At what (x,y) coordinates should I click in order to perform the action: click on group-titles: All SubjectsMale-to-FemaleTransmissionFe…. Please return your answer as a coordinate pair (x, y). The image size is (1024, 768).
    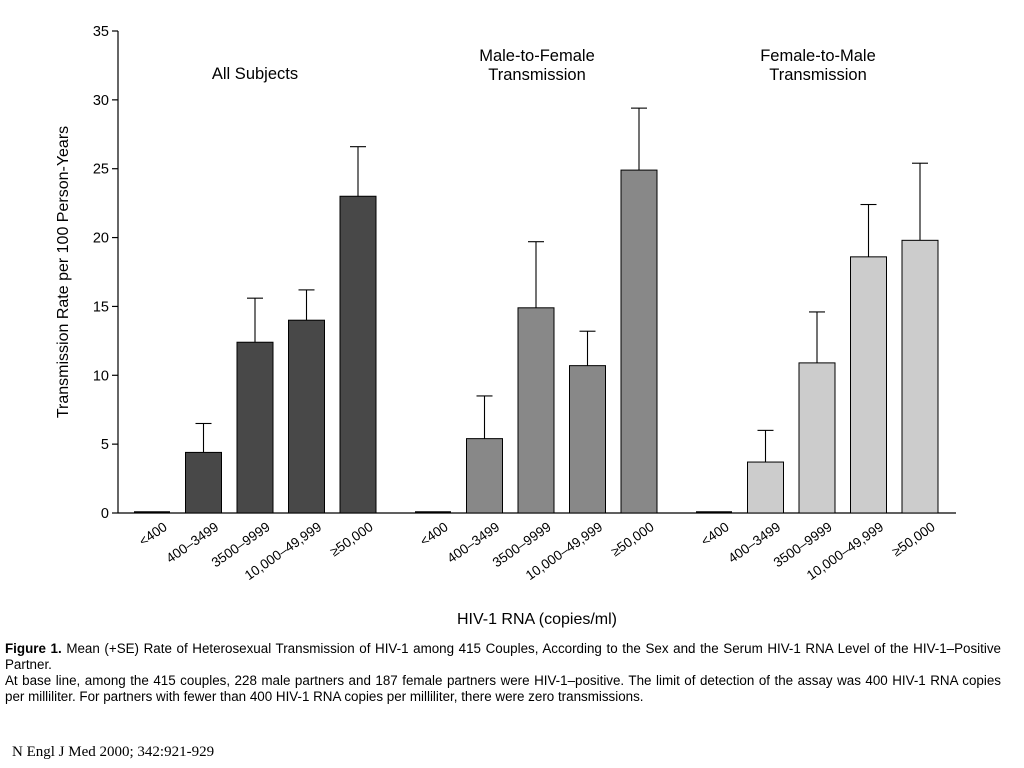
    Looking at the image, I should click on (544, 65).